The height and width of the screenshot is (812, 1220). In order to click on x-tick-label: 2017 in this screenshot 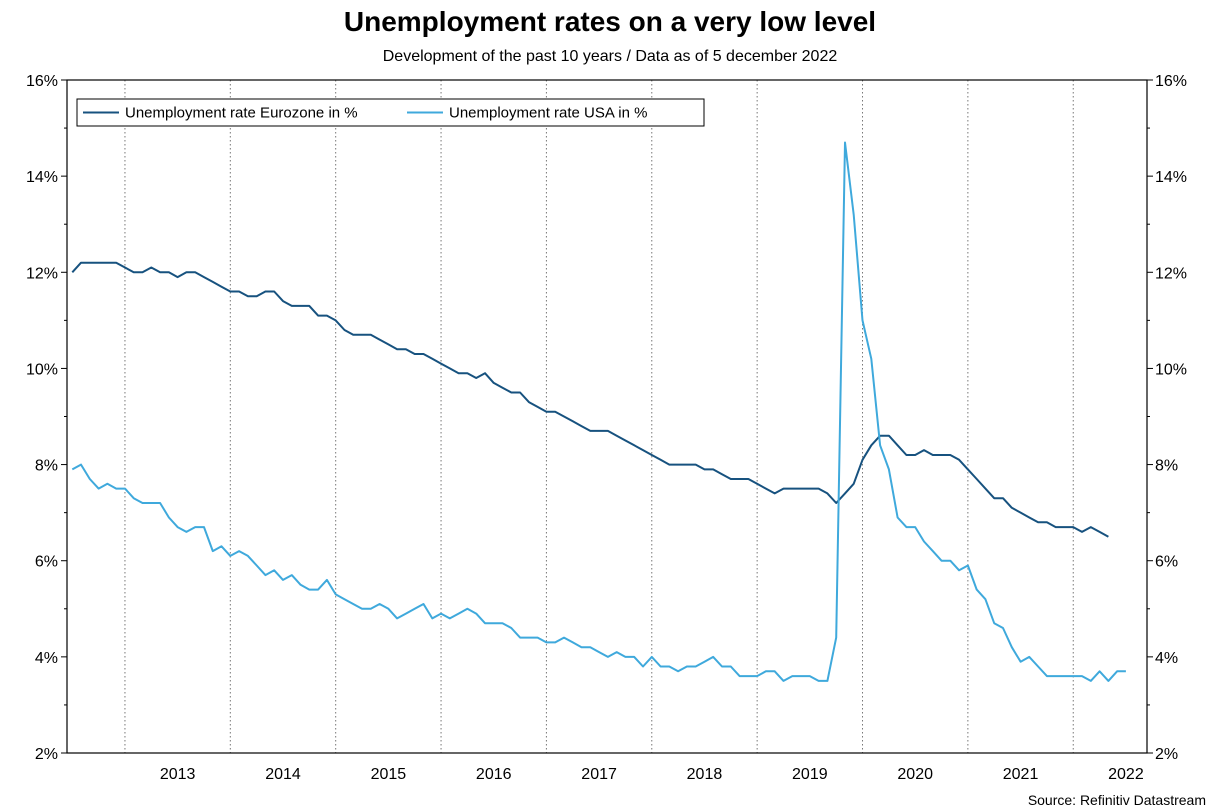, I will do `click(599, 774)`.